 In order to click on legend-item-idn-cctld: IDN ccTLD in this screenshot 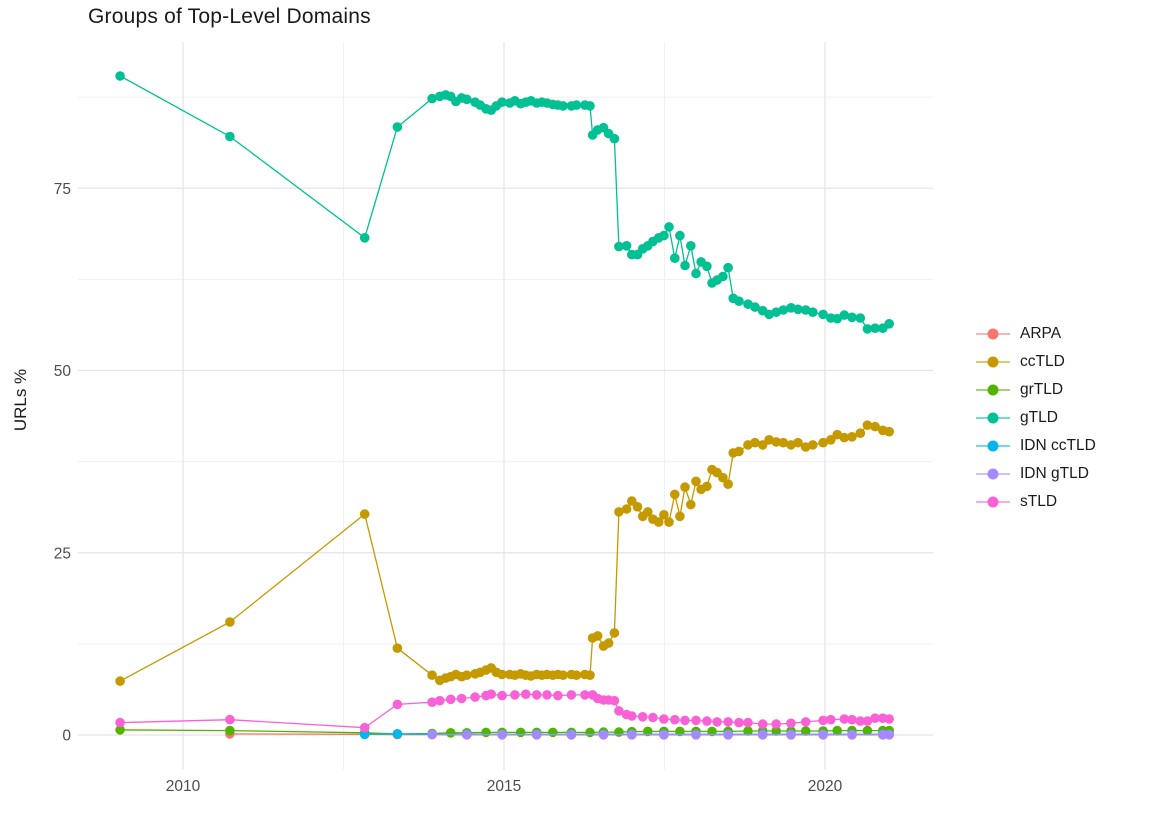, I will do `click(1036, 446)`.